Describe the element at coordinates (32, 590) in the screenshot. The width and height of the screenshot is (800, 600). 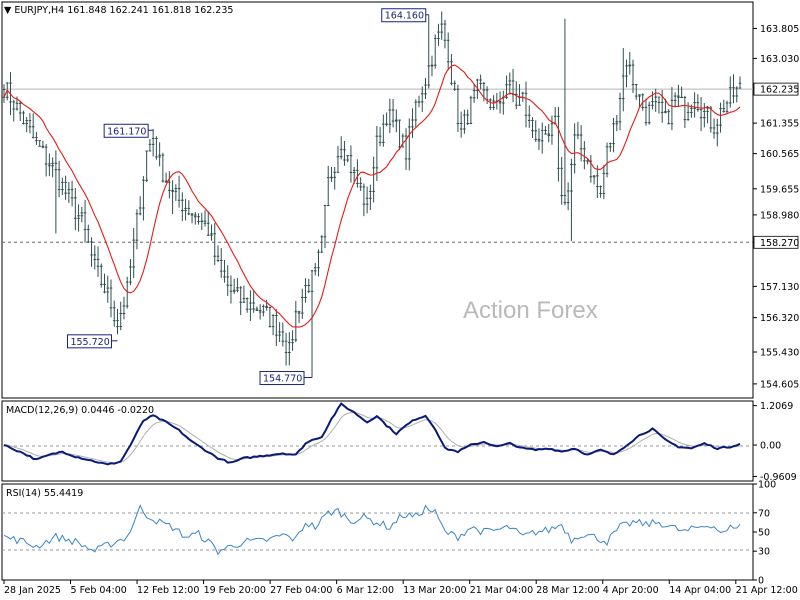
I see `time-tick-label: 28 Jan 2025` at that location.